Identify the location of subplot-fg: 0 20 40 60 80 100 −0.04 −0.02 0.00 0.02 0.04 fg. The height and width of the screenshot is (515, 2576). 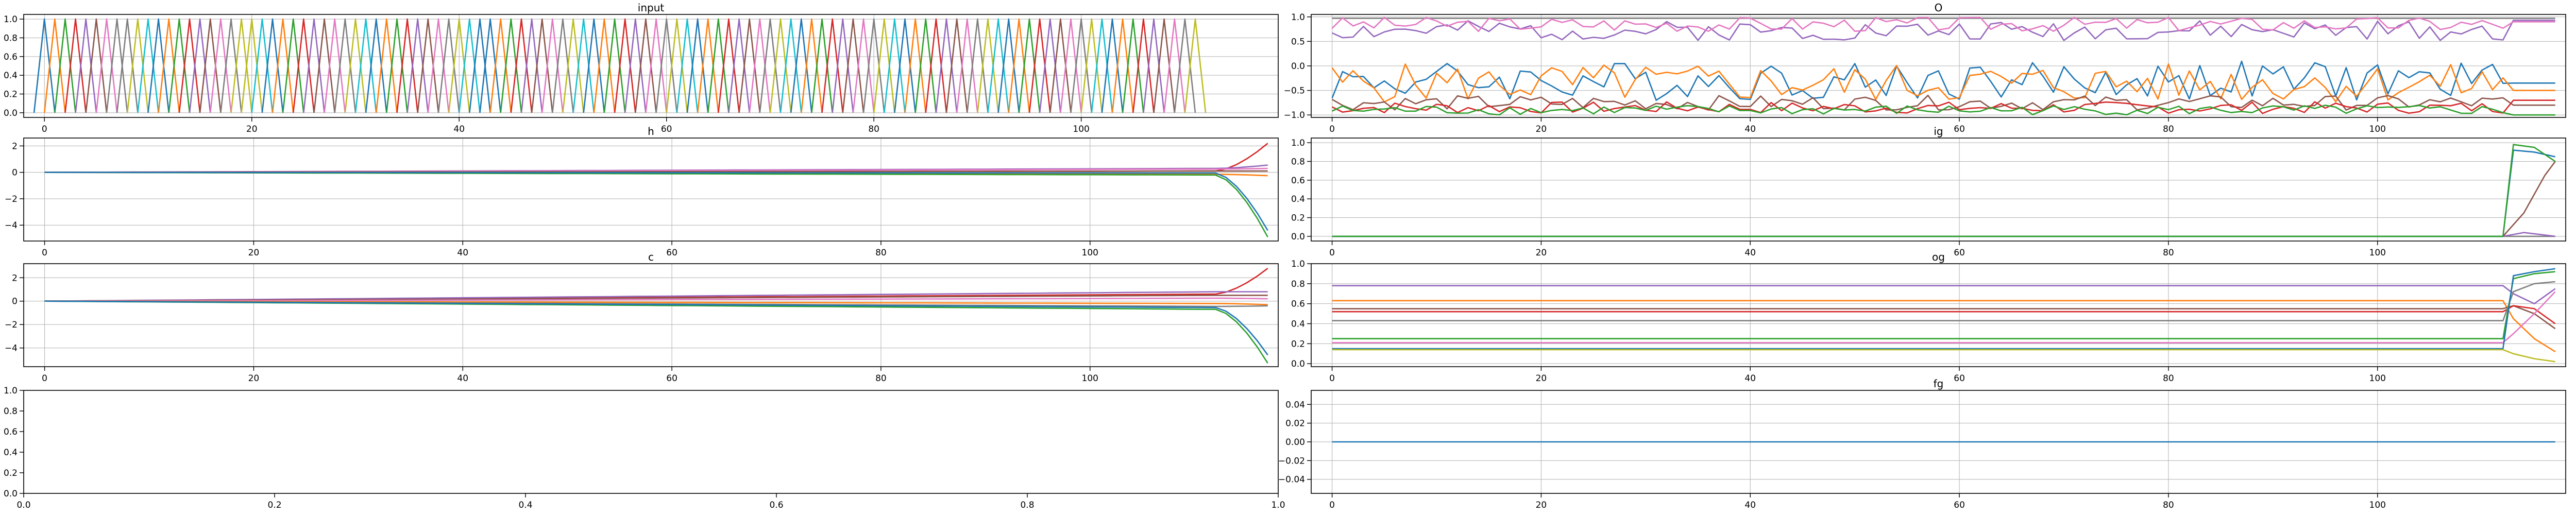
(1922, 443).